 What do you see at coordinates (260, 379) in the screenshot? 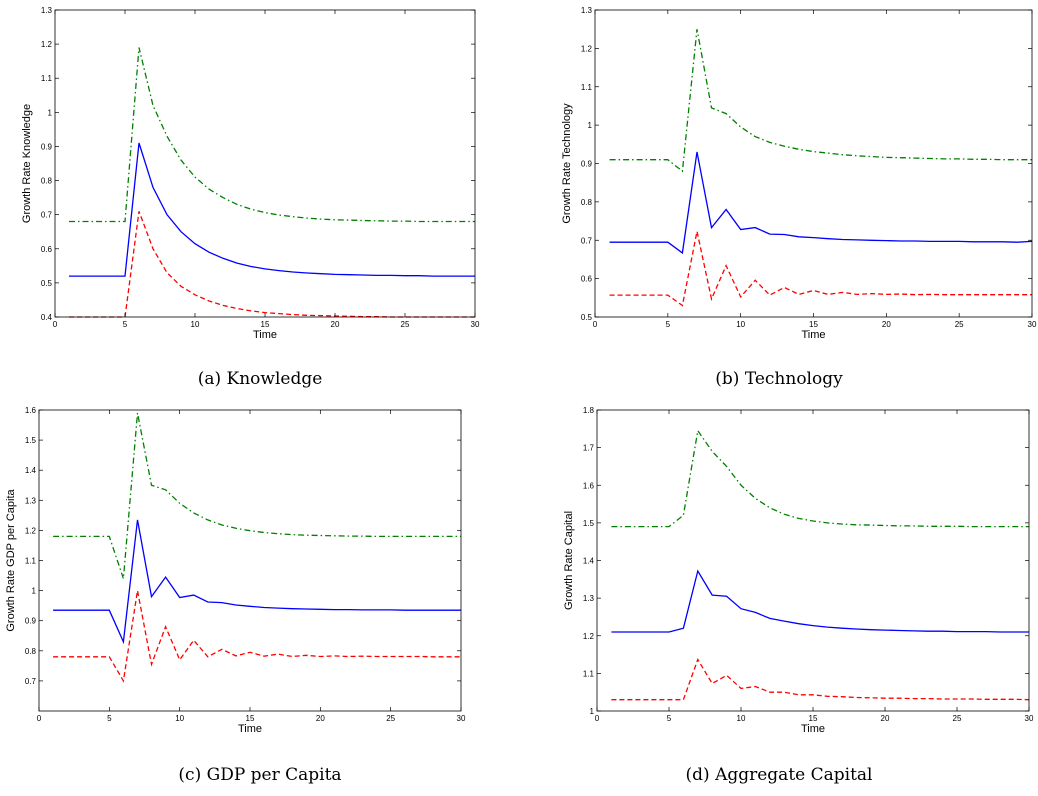
I see `caption-knowledge: (a) Knowledge` at bounding box center [260, 379].